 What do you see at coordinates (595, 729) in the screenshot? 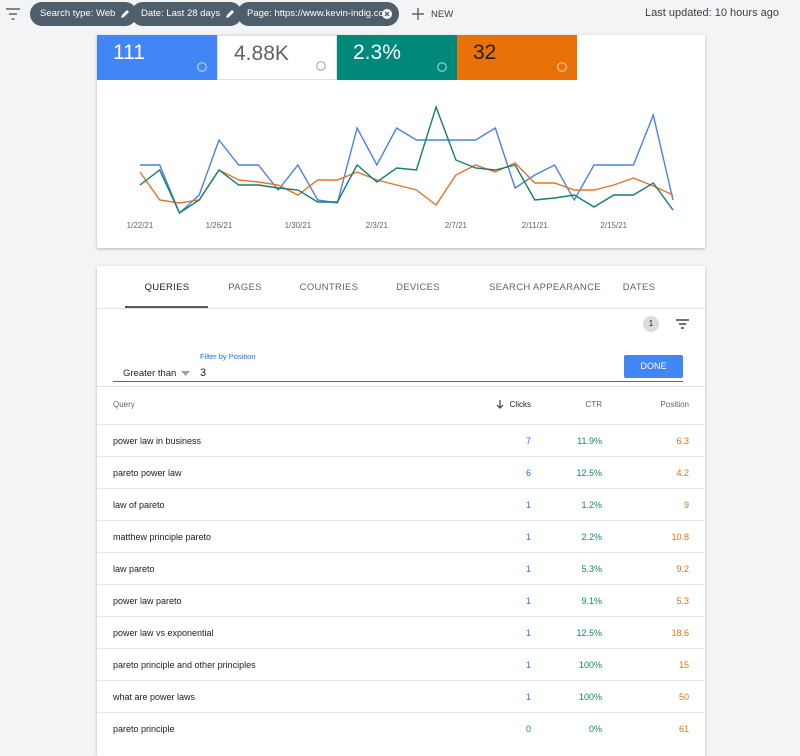
I see `table-cell: 0%` at bounding box center [595, 729].